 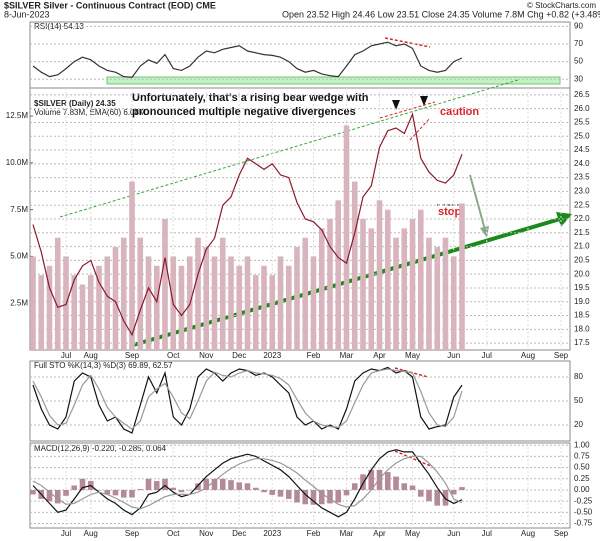 What do you see at coordinates (582, 191) in the screenshot?
I see `y-tick-label: 23.0` at bounding box center [582, 191].